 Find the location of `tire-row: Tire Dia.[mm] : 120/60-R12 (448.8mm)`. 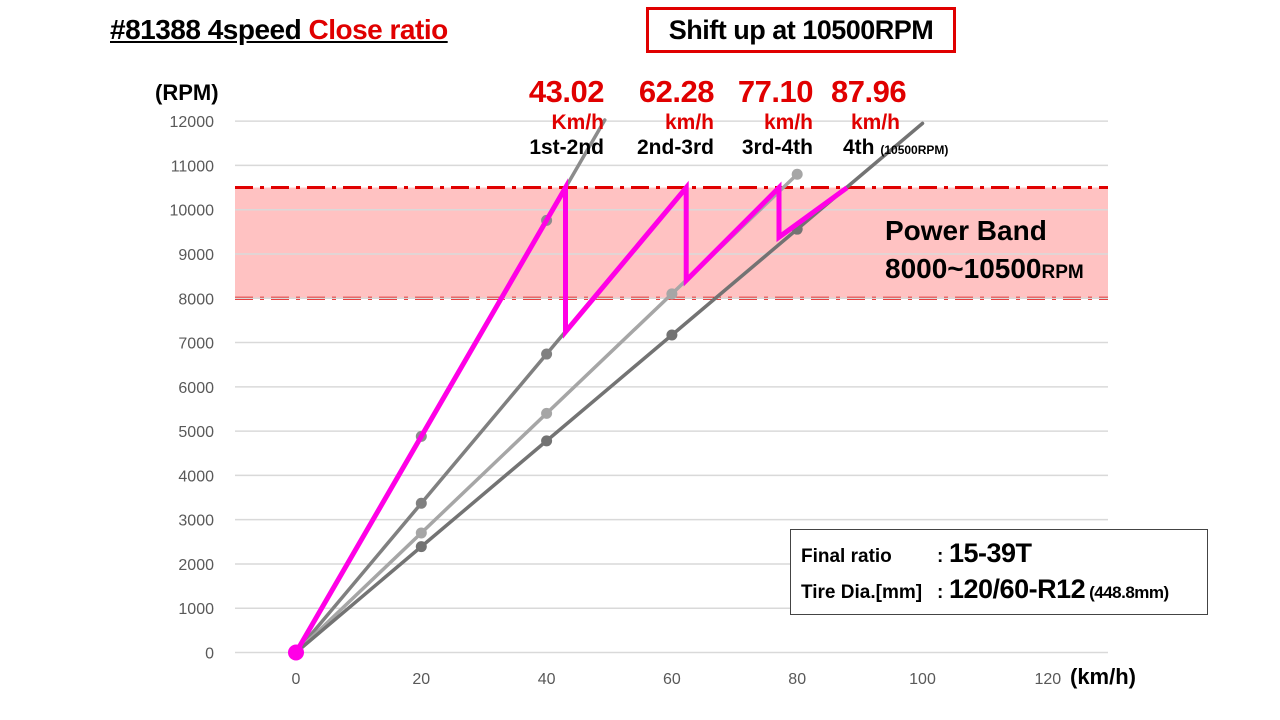

tire-row: Tire Dia.[mm] : 120/60-R12 (448.8mm) is located at coordinates (1004, 592).